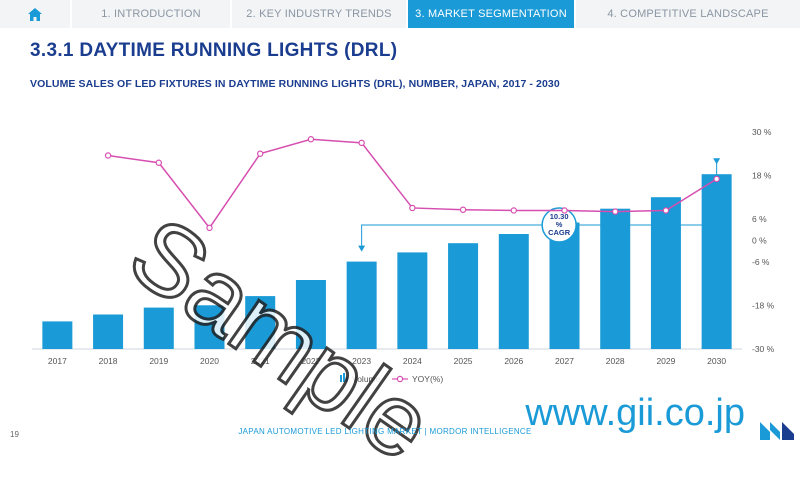 The image size is (800, 484). I want to click on yoy-point-2022, so click(311, 139).